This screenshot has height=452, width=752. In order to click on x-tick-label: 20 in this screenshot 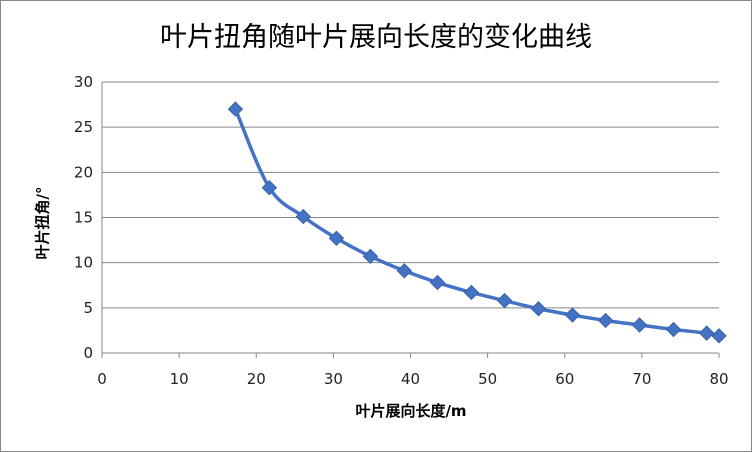, I will do `click(256, 379)`.